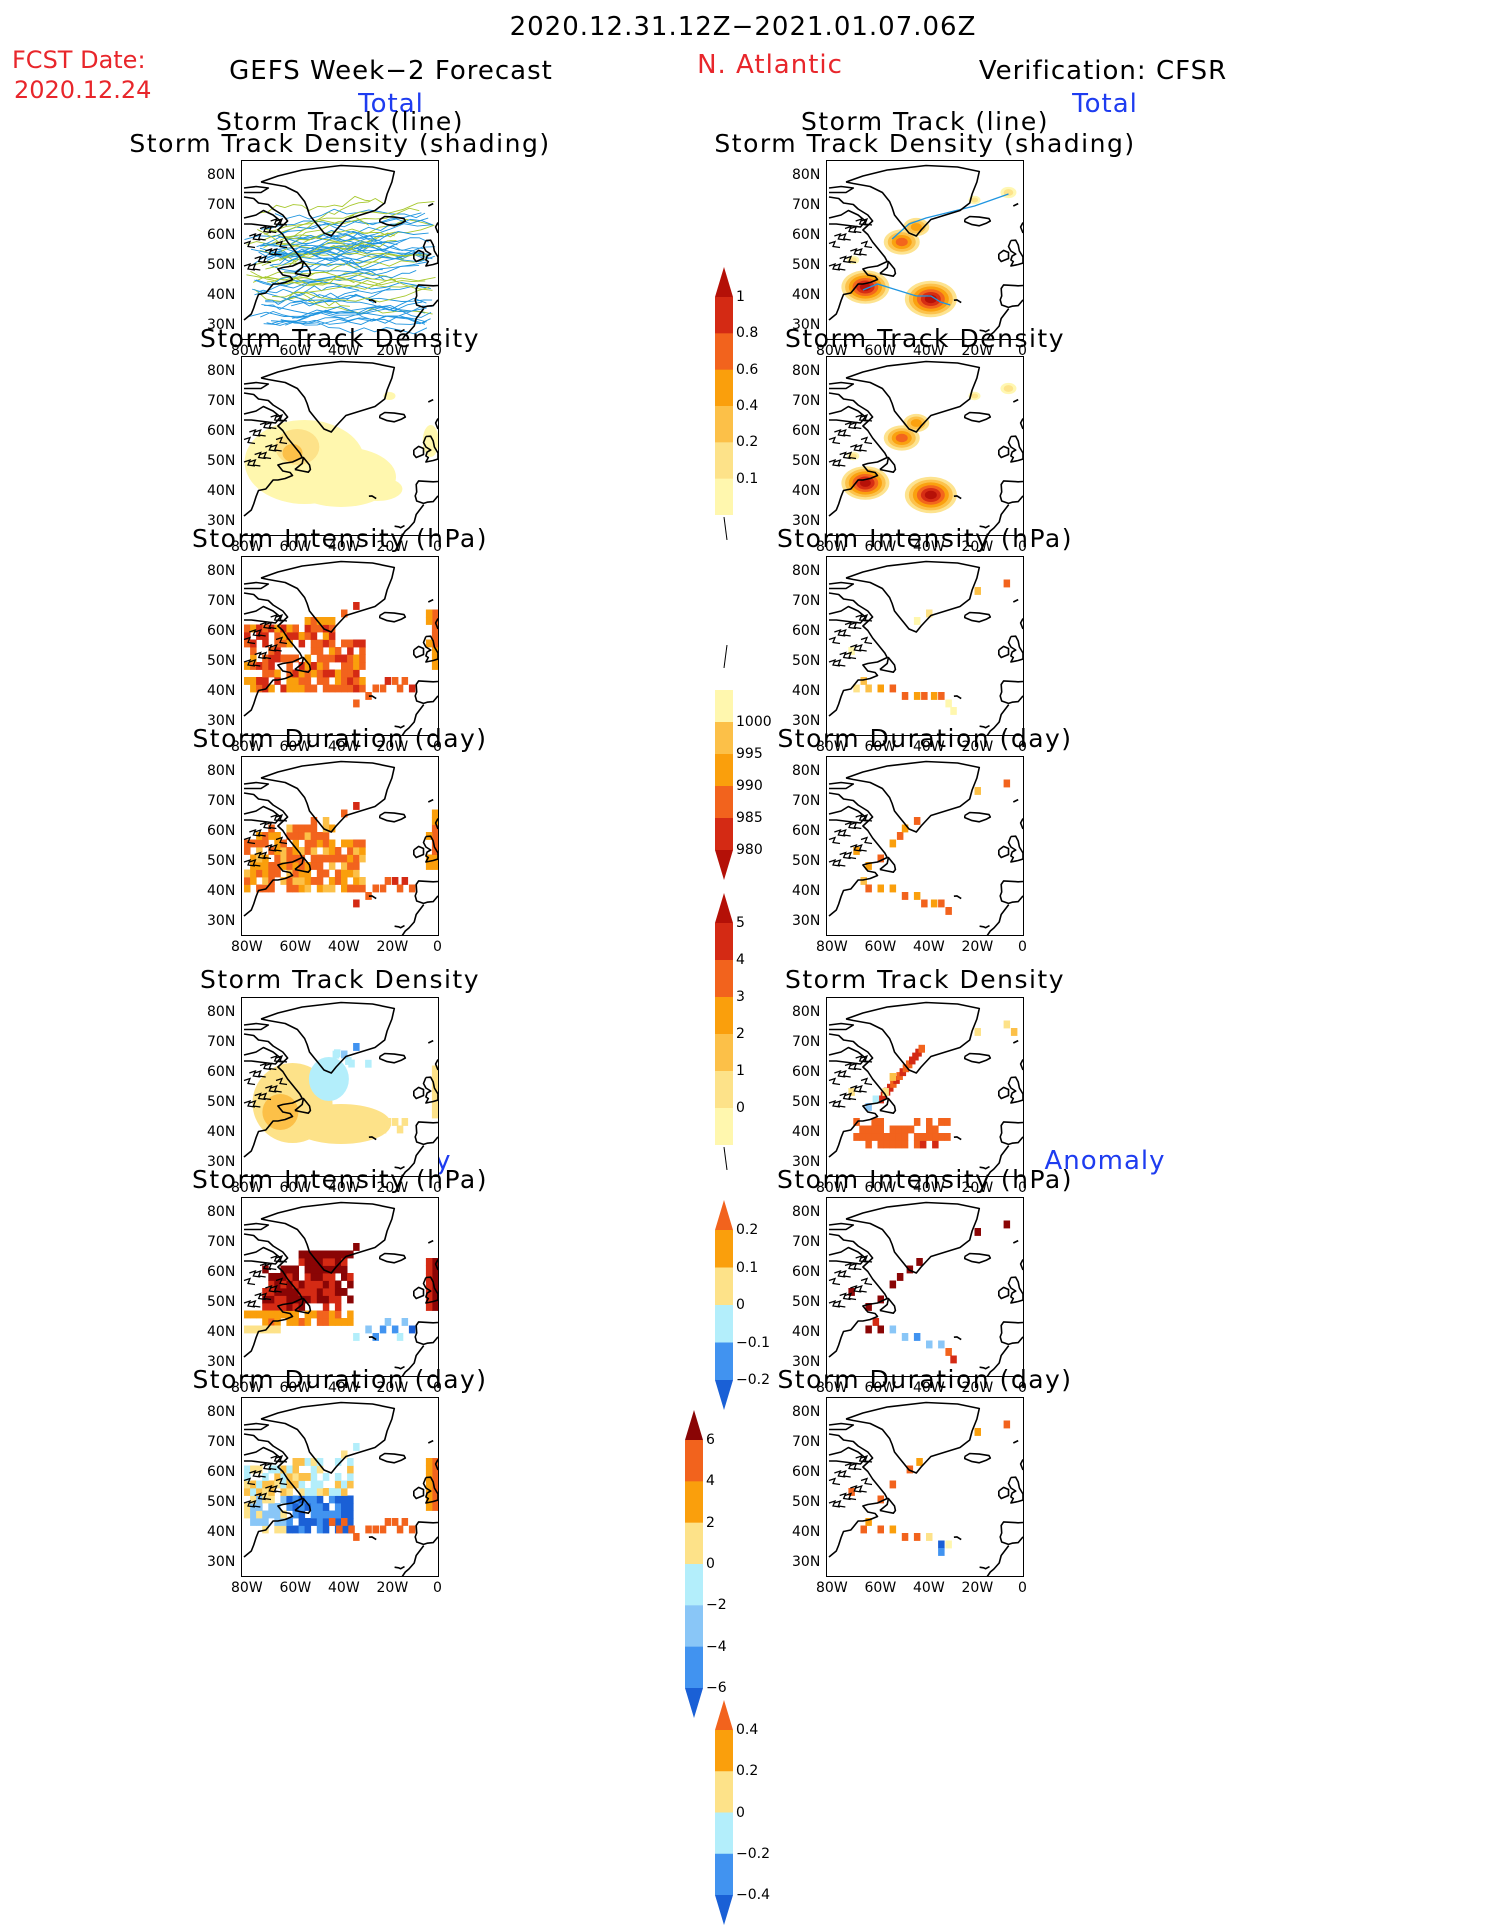  Describe the element at coordinates (256, 585) in the screenshot. I see `coastline-islands1` at that location.